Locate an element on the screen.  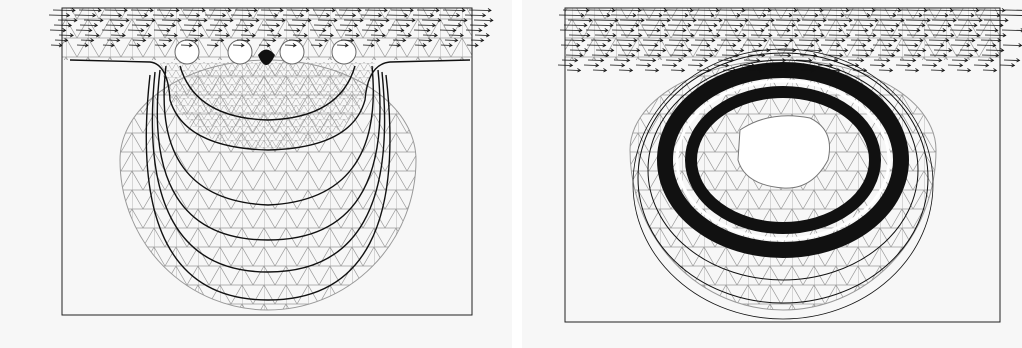
streamline is located at coordinates (267, 93).